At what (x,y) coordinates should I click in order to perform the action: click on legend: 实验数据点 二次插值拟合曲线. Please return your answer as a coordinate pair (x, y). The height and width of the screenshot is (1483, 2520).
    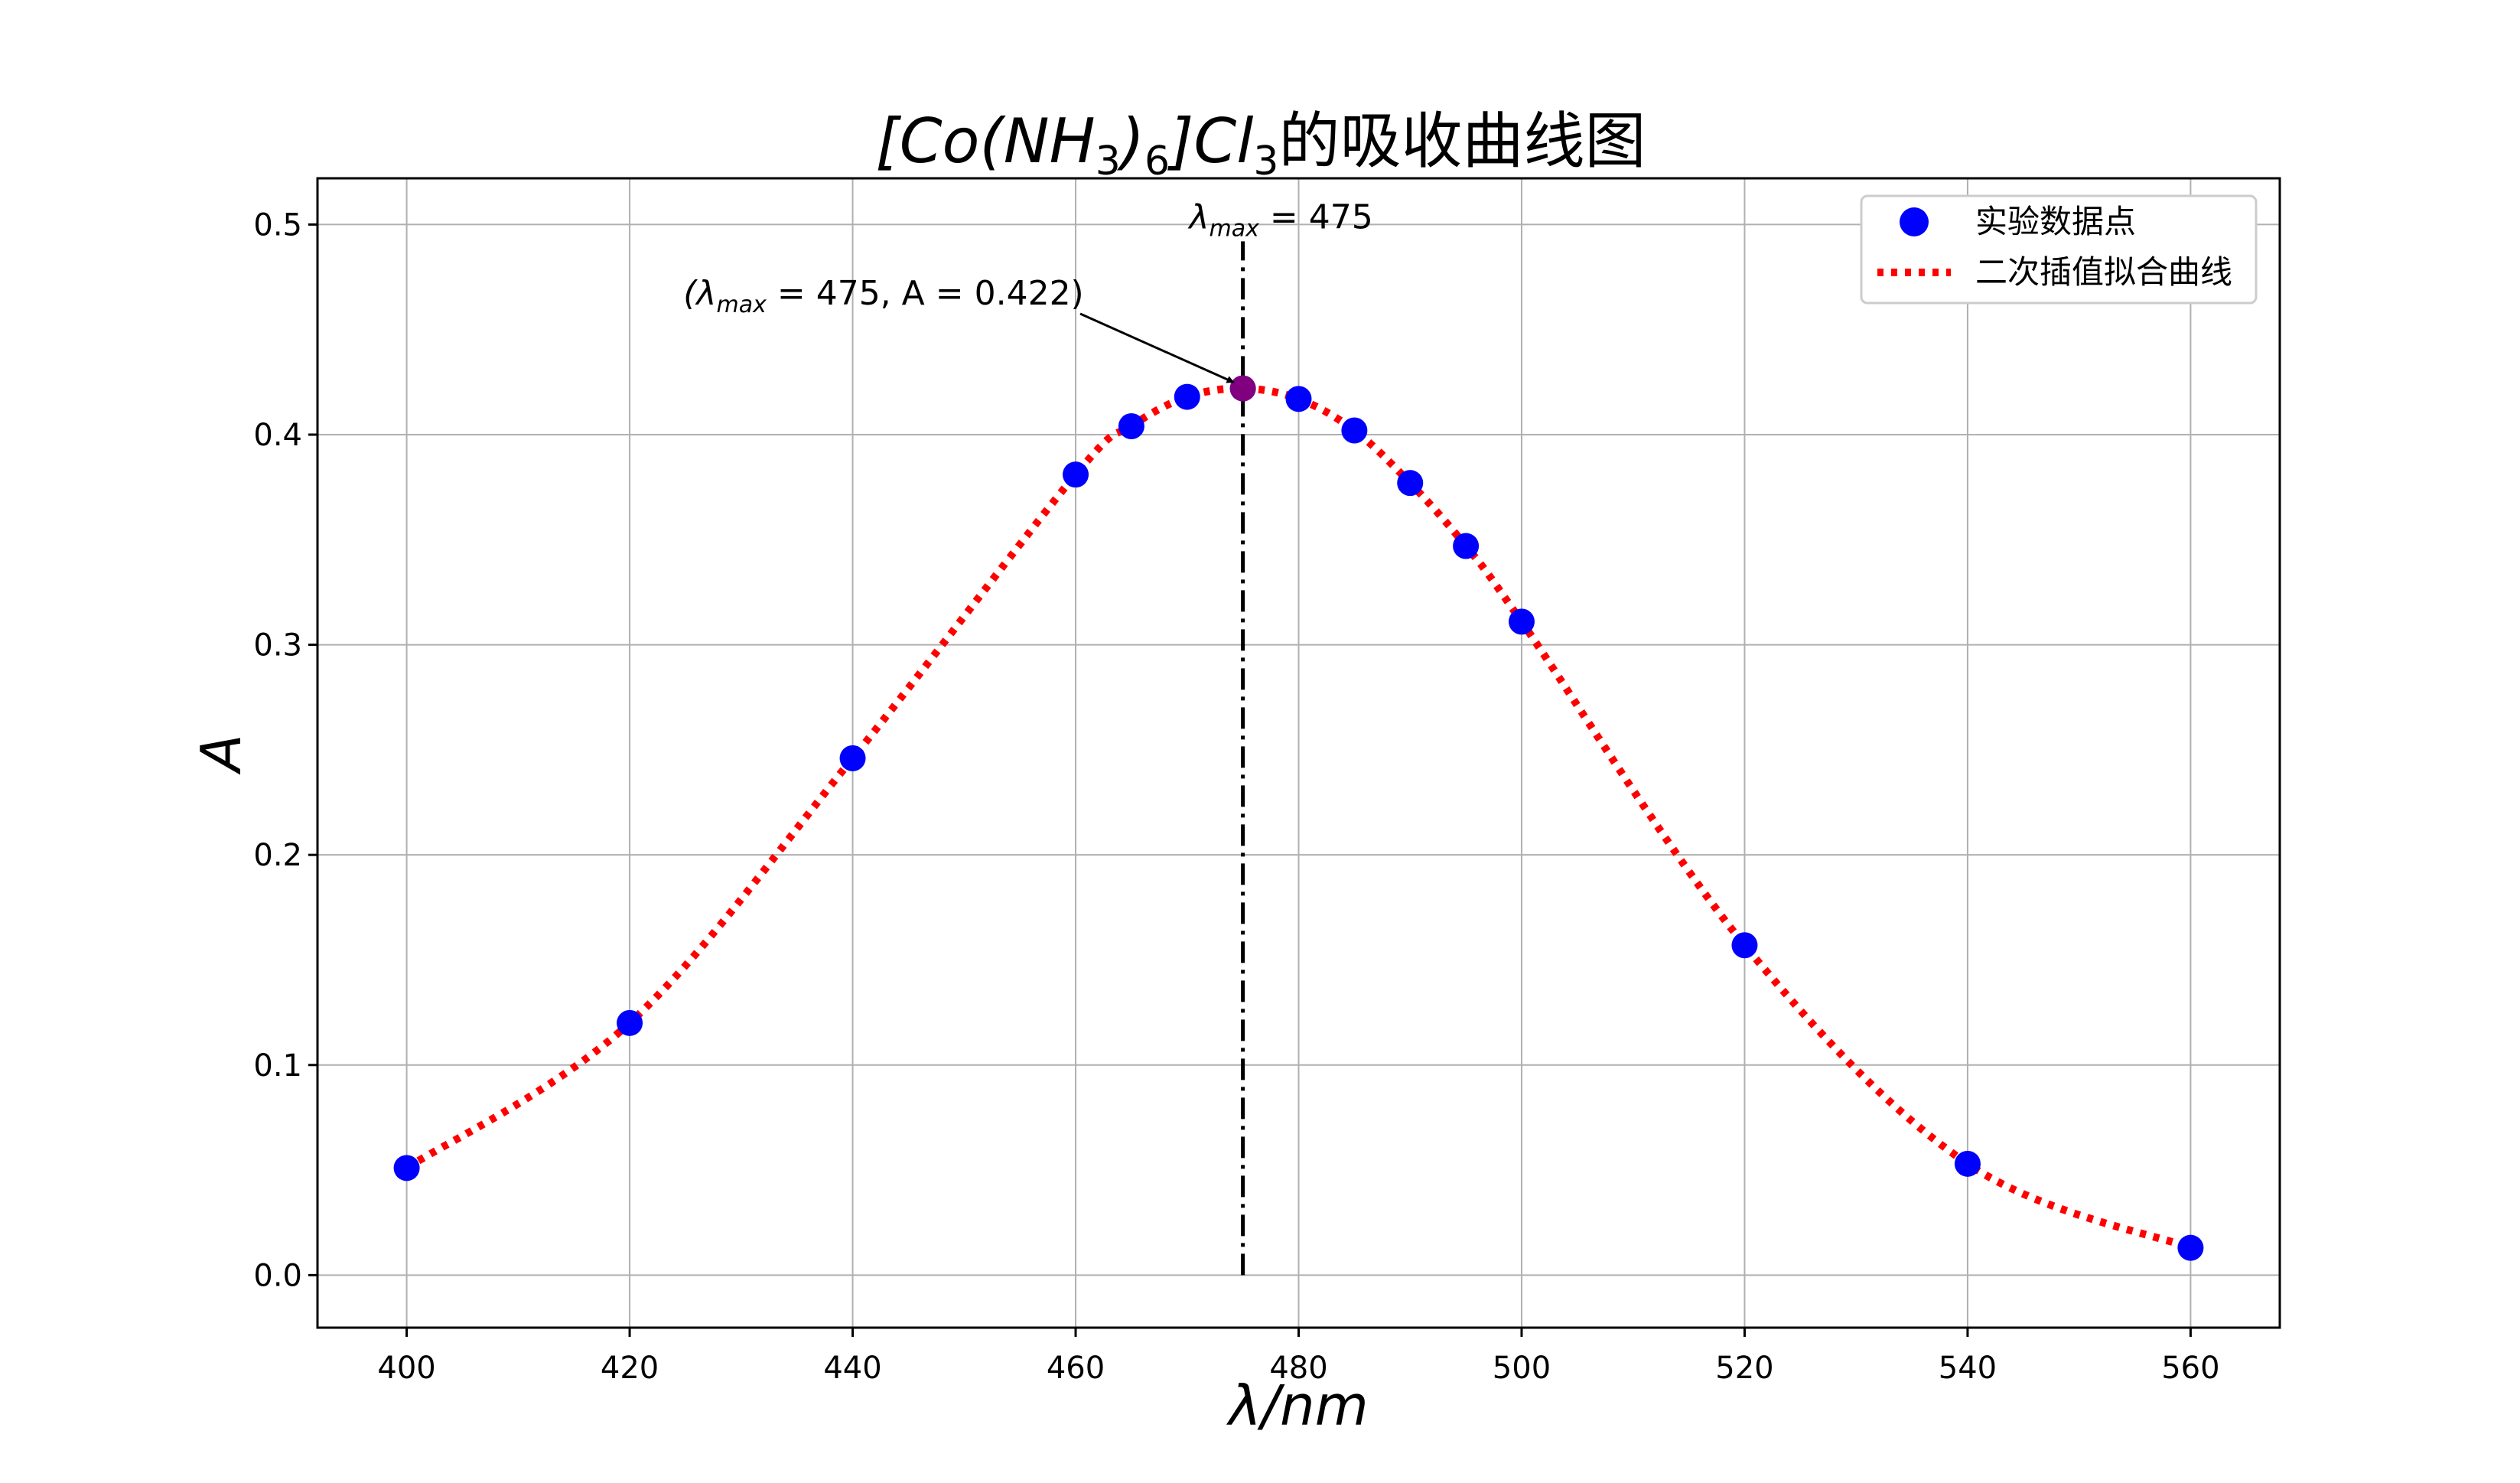
    Looking at the image, I should click on (2059, 249).